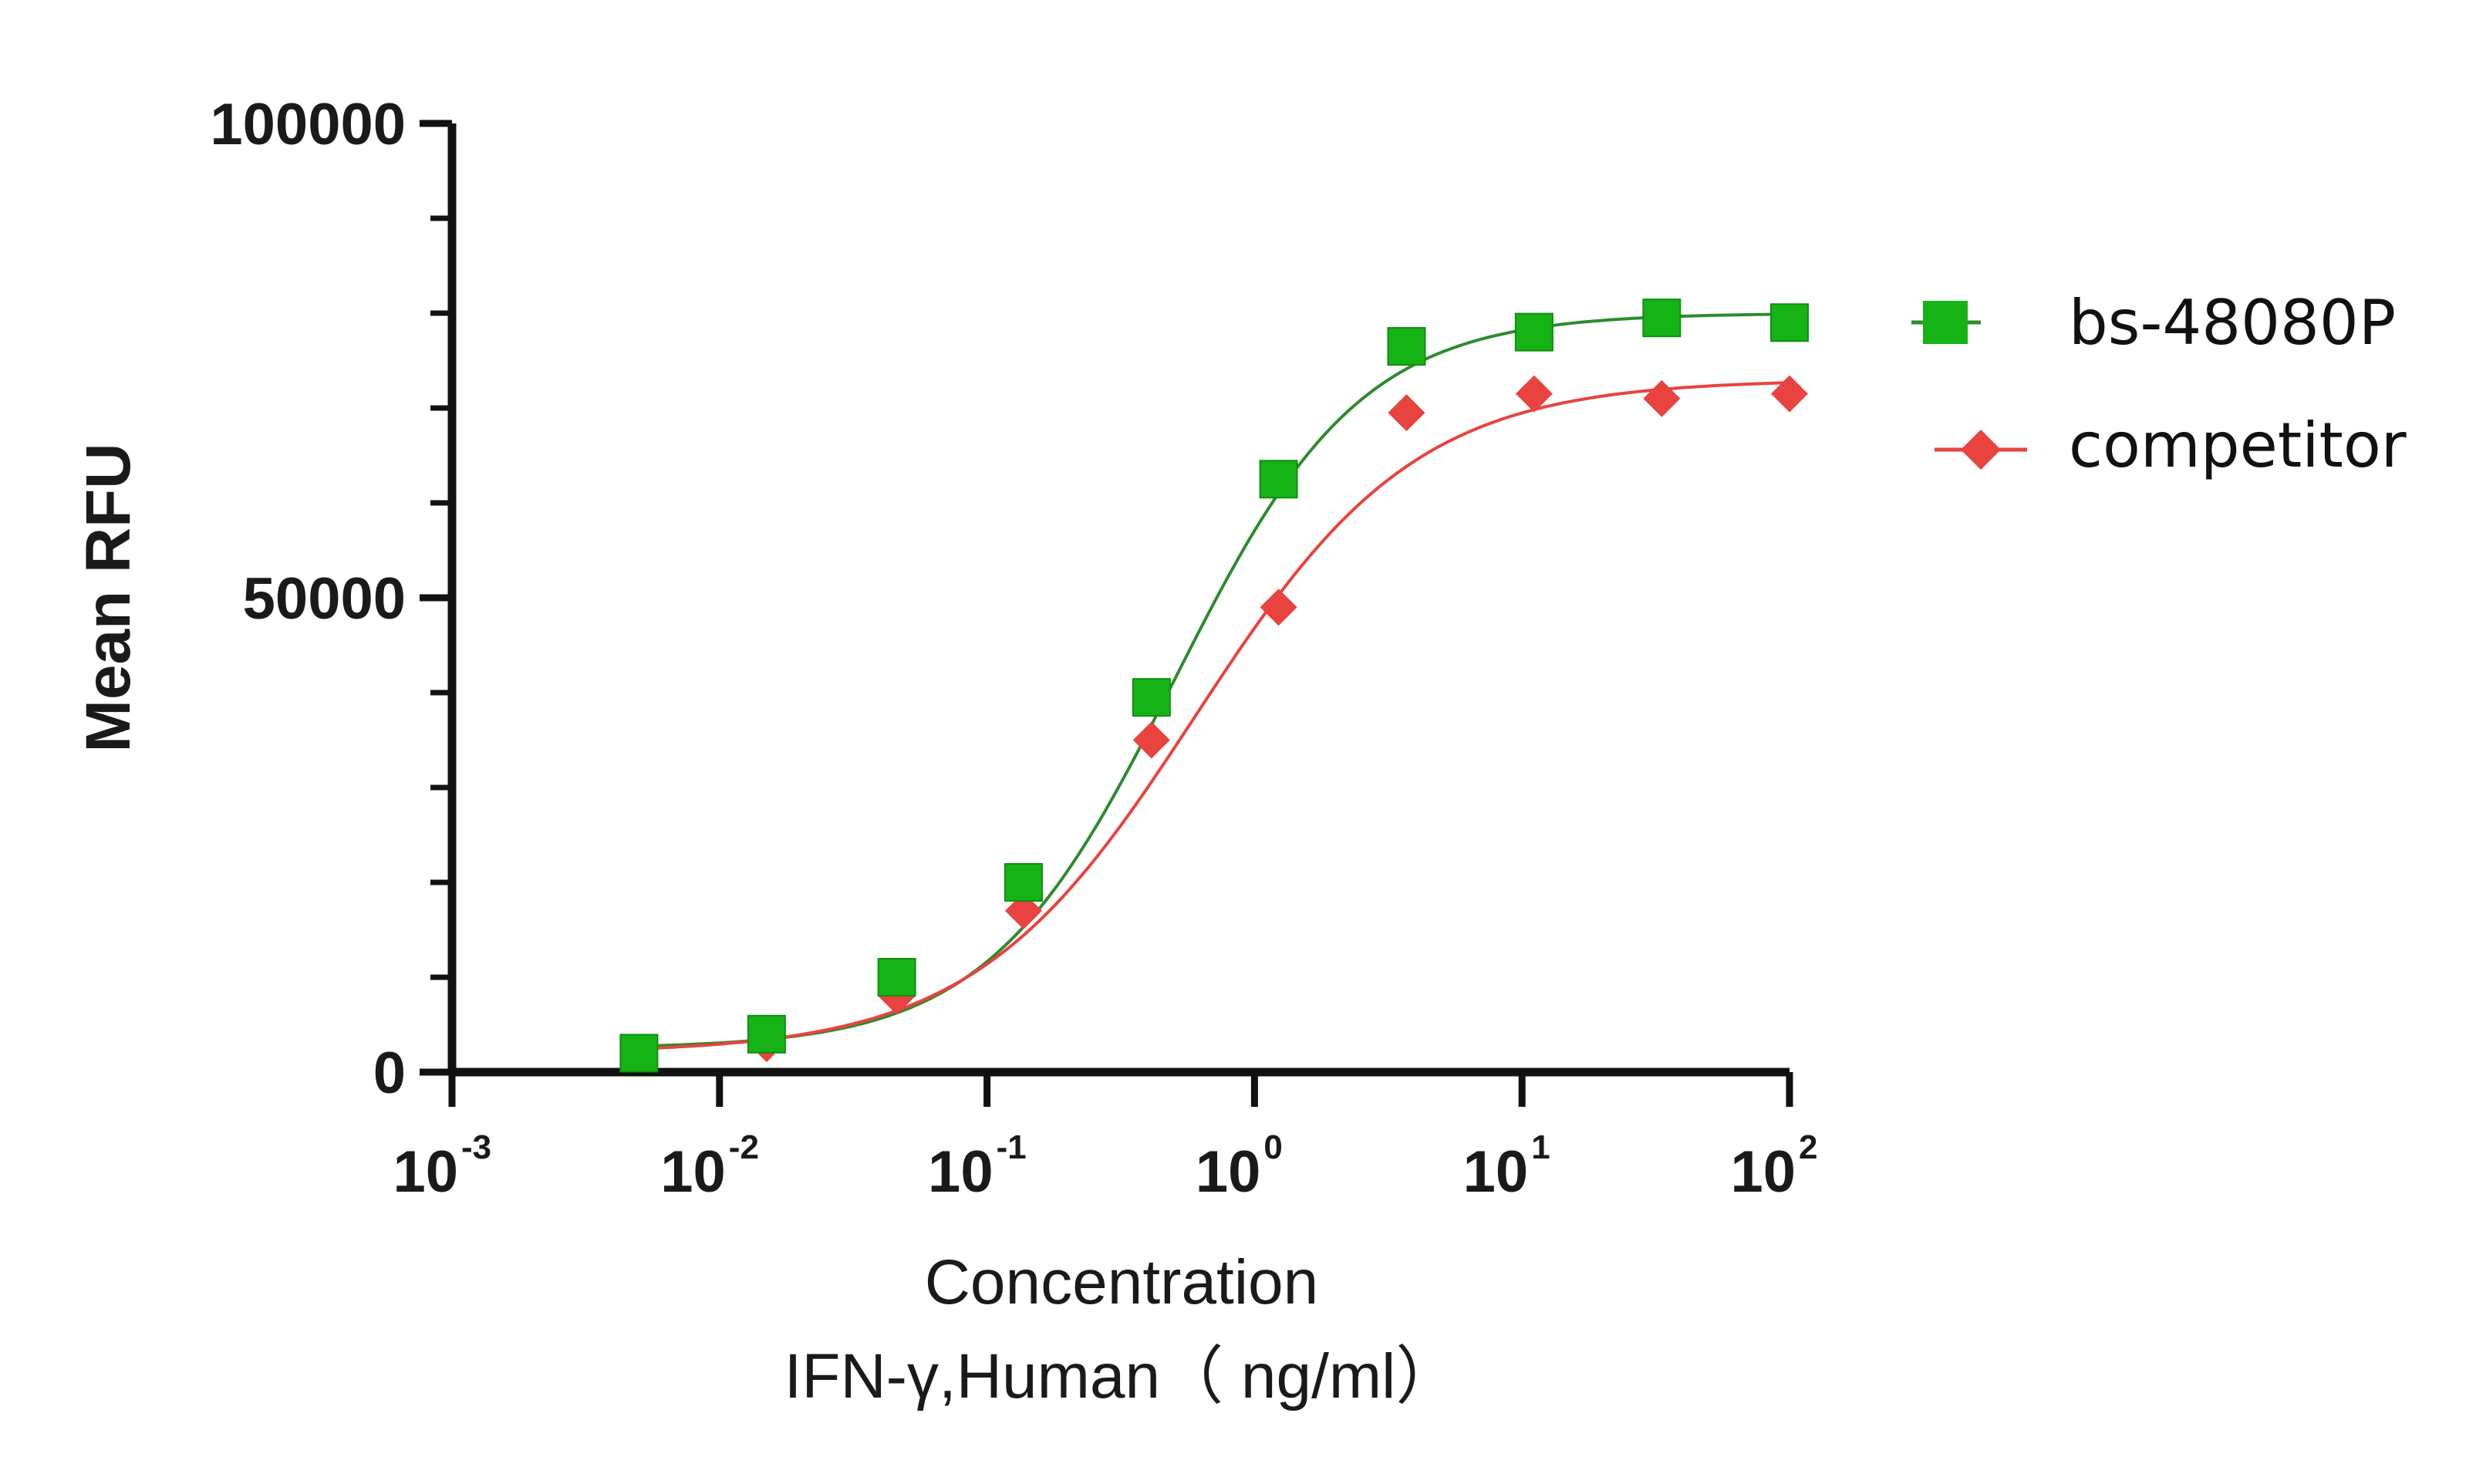 This screenshot has width=2476, height=1484. What do you see at coordinates (1122, 1282) in the screenshot?
I see `x-axis-title: Concentration` at bounding box center [1122, 1282].